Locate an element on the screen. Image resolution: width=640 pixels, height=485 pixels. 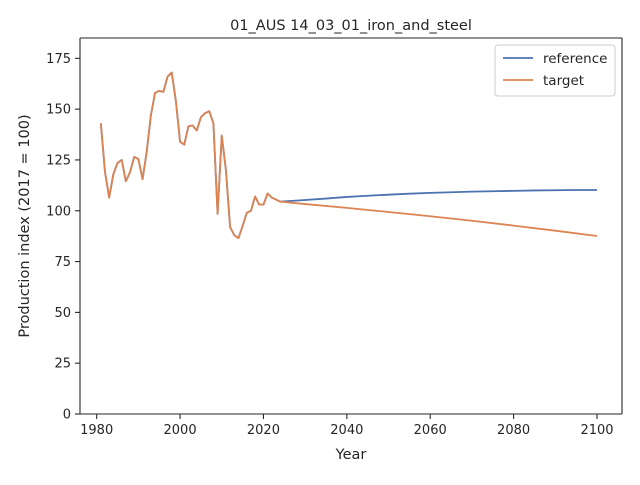
legend-label-target: target is located at coordinates (563, 81).